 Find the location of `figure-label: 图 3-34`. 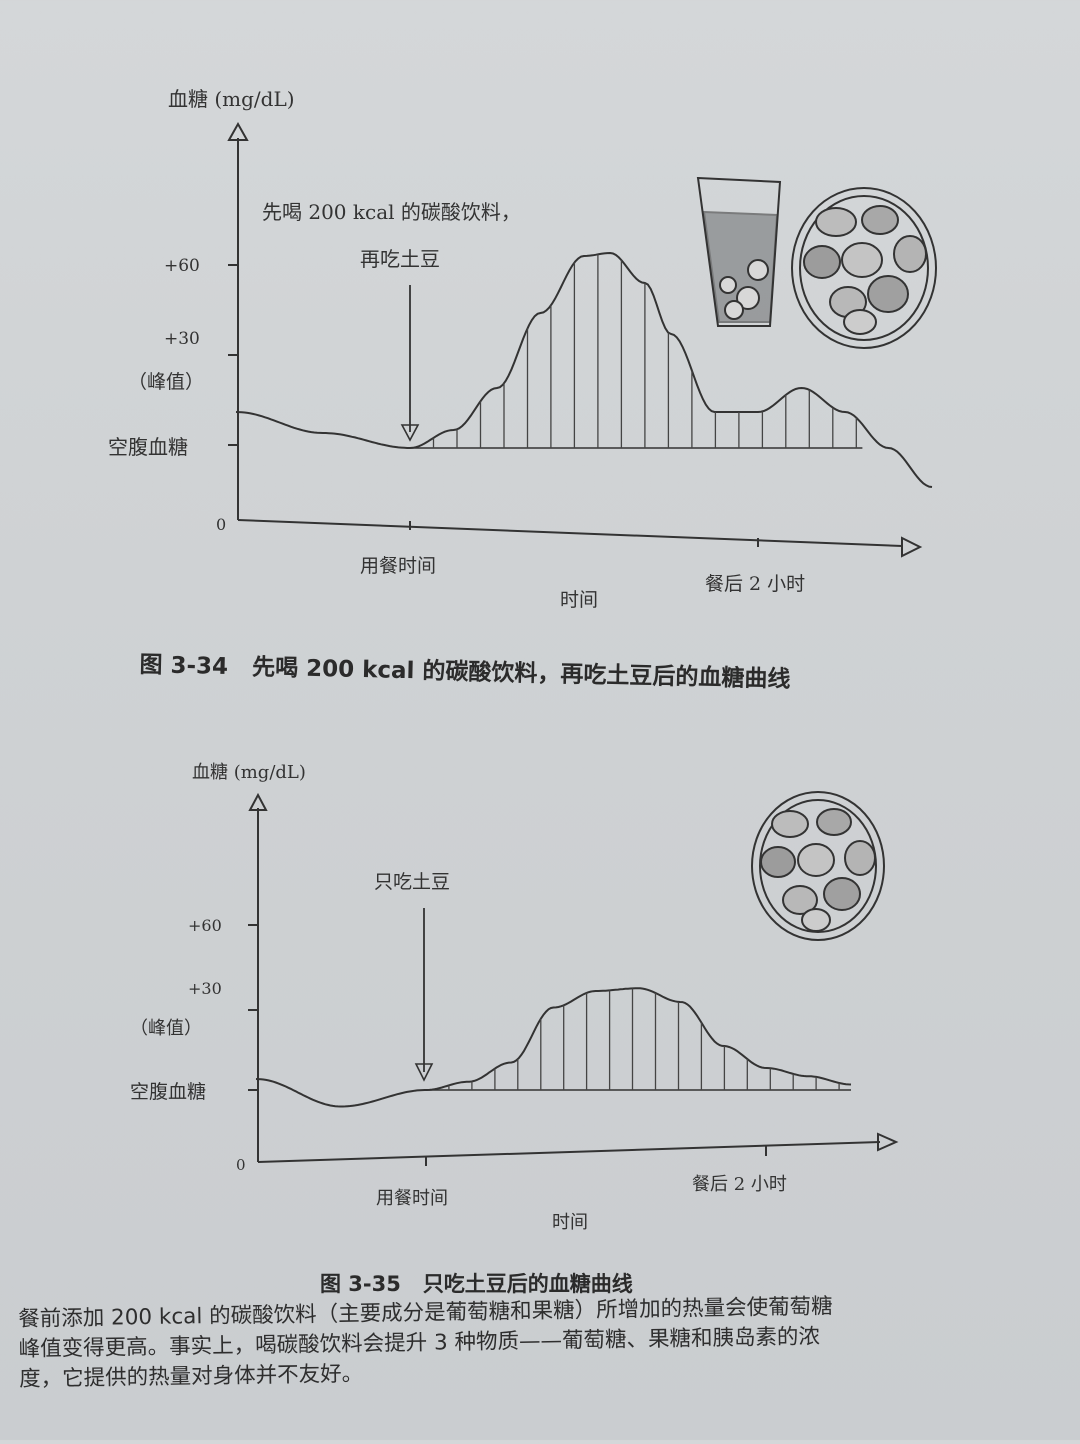

figure-label: 图 3-34 is located at coordinates (184, 666).